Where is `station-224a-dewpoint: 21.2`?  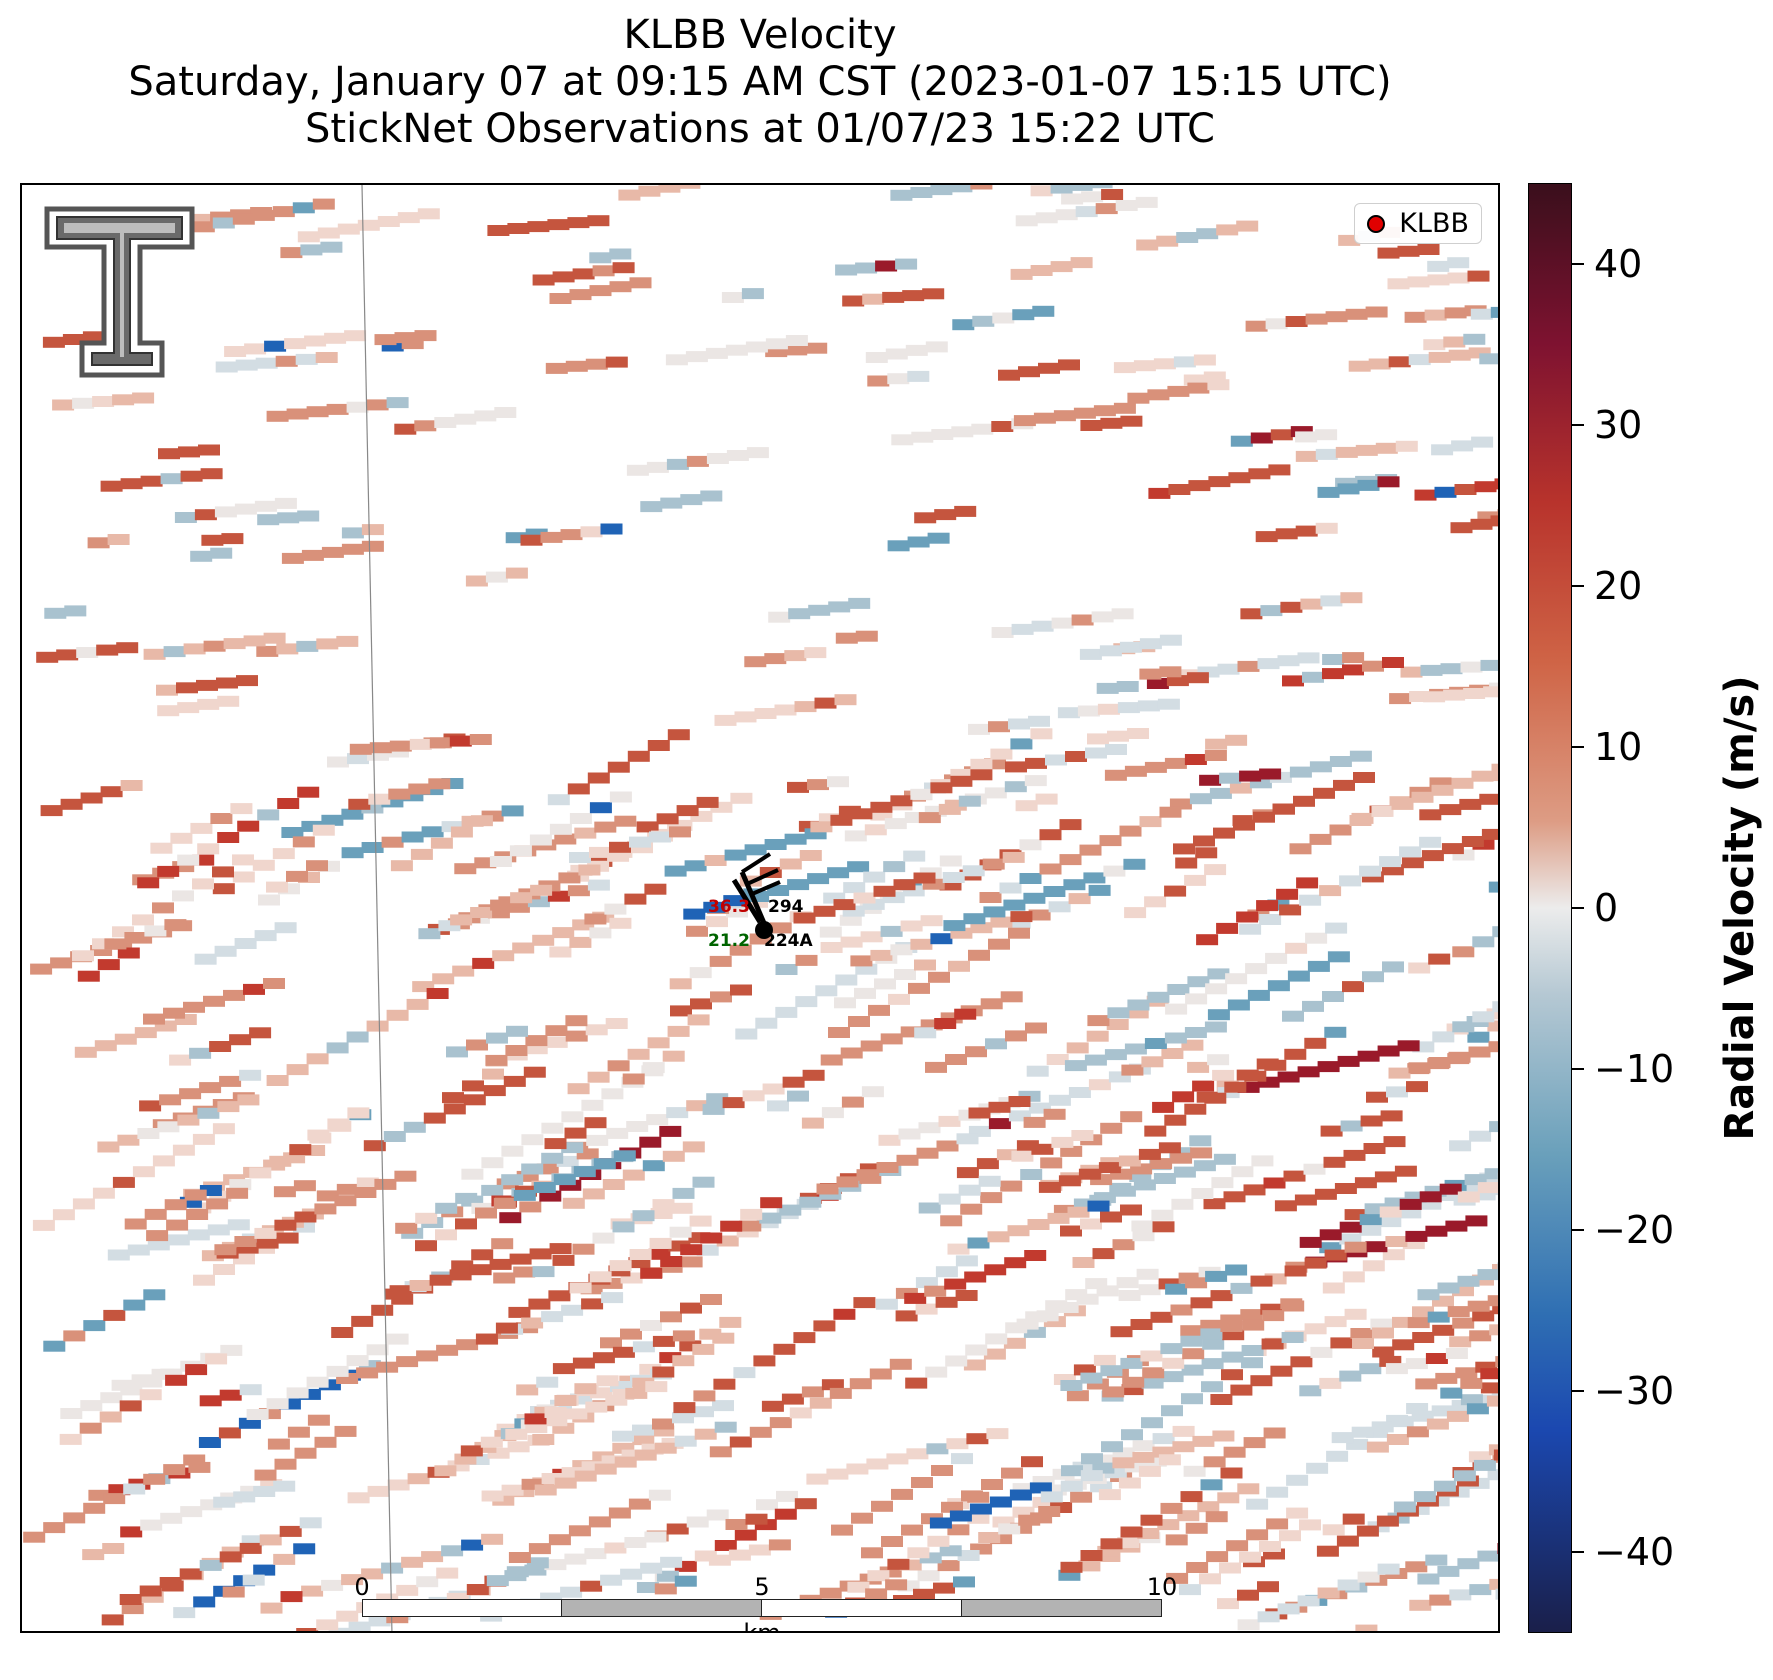
station-224a-dewpoint: 21.2 is located at coordinates (729, 941).